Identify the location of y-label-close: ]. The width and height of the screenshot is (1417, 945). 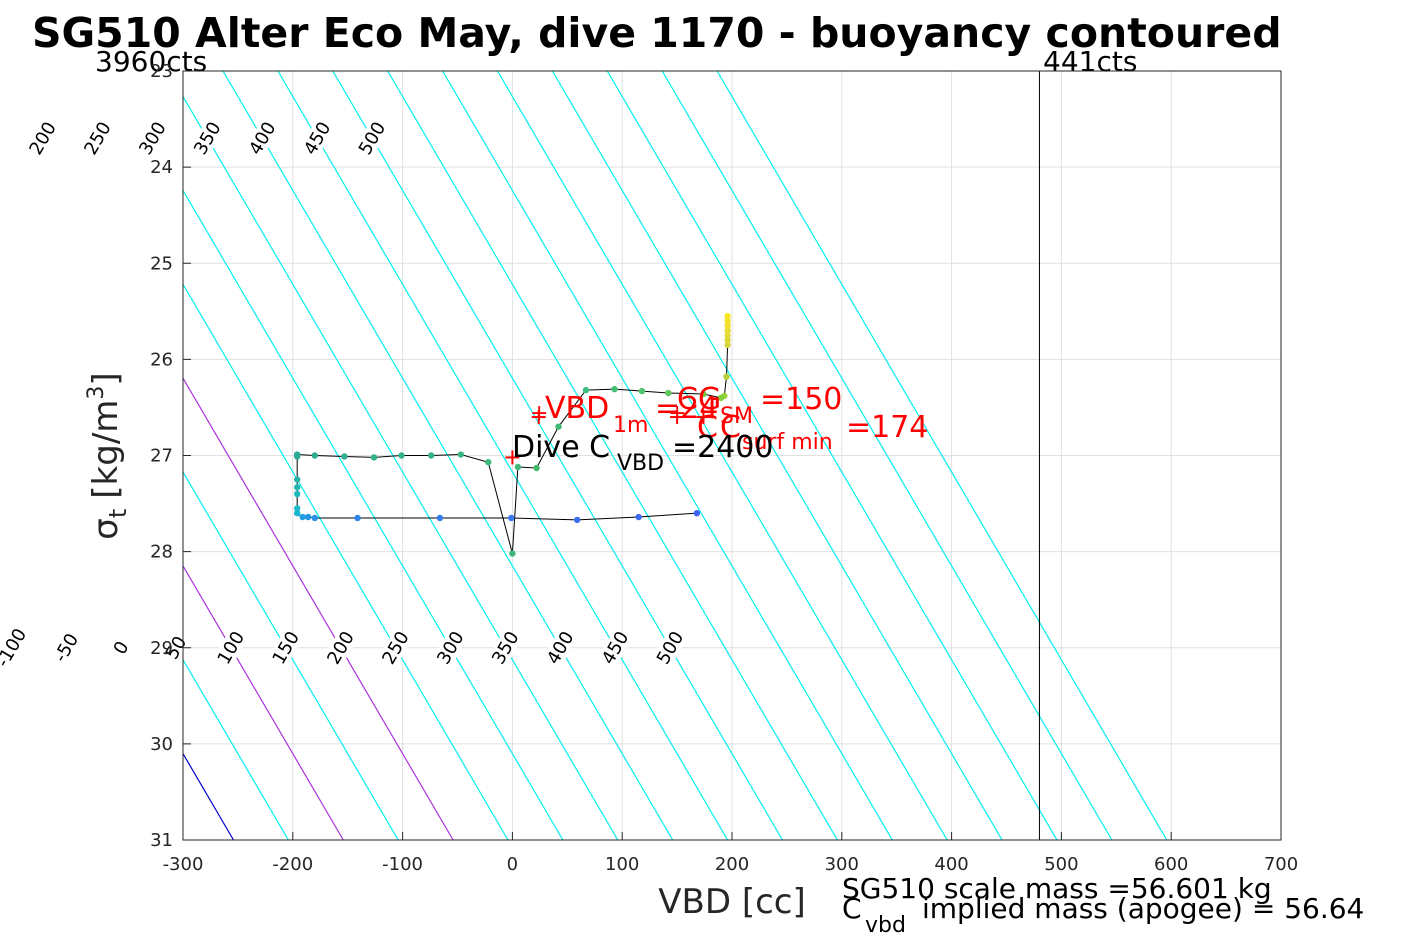
(106, 378).